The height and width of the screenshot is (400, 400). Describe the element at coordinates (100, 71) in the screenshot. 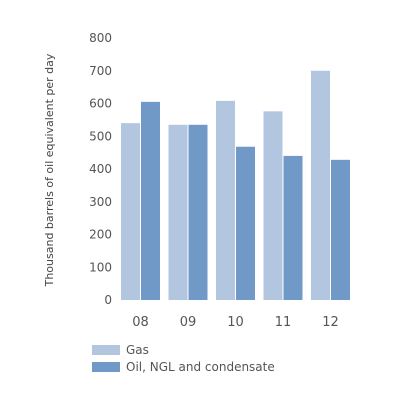

I see `y-tick-label: 700` at that location.